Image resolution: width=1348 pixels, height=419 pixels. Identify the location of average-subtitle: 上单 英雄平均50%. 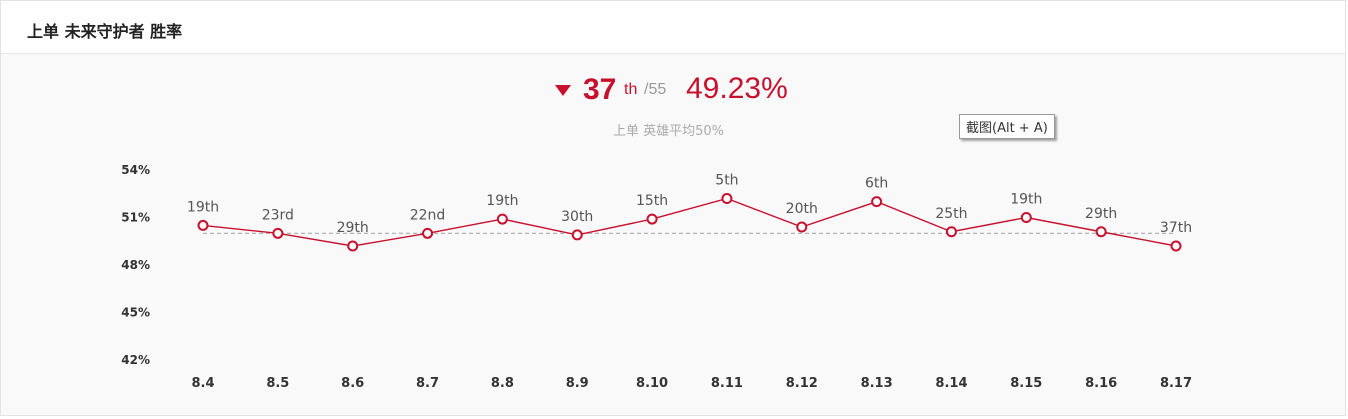
(669, 131).